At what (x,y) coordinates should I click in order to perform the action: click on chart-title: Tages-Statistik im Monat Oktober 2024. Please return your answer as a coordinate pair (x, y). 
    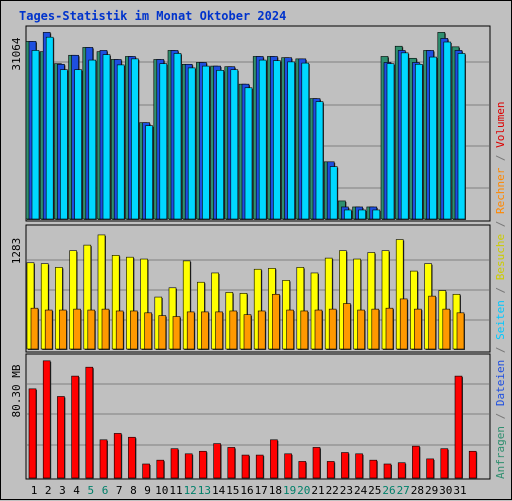
    Looking at the image, I should click on (152, 16).